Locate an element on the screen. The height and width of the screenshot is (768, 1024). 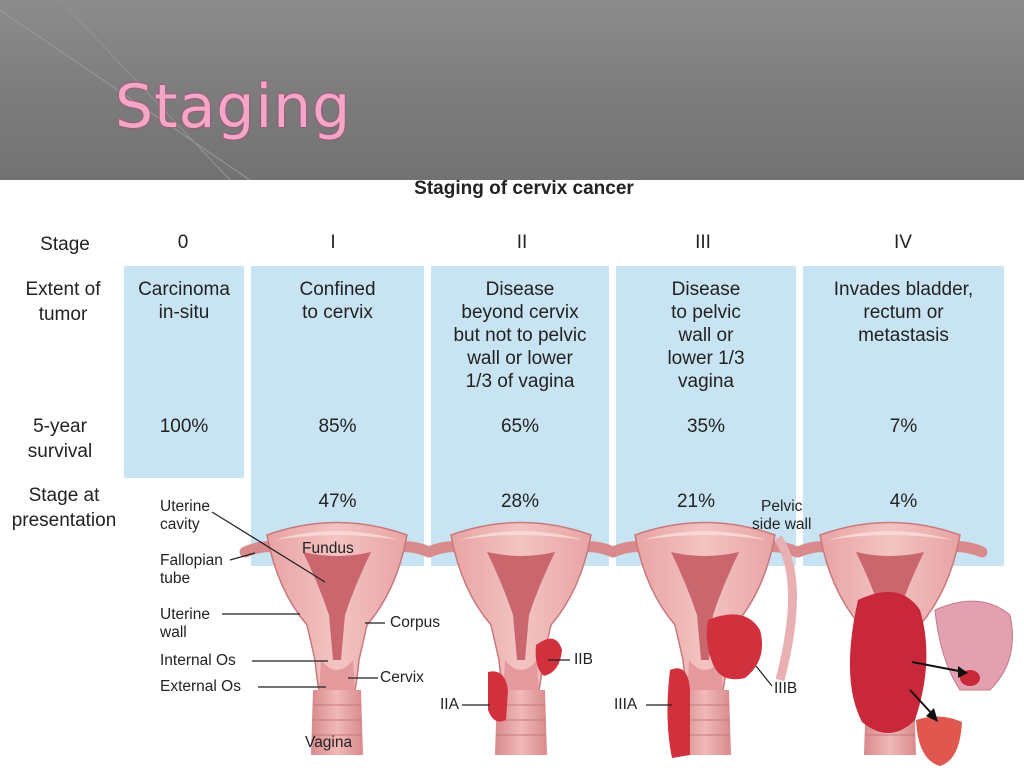
stage-header-3: III is located at coordinates (703, 242).